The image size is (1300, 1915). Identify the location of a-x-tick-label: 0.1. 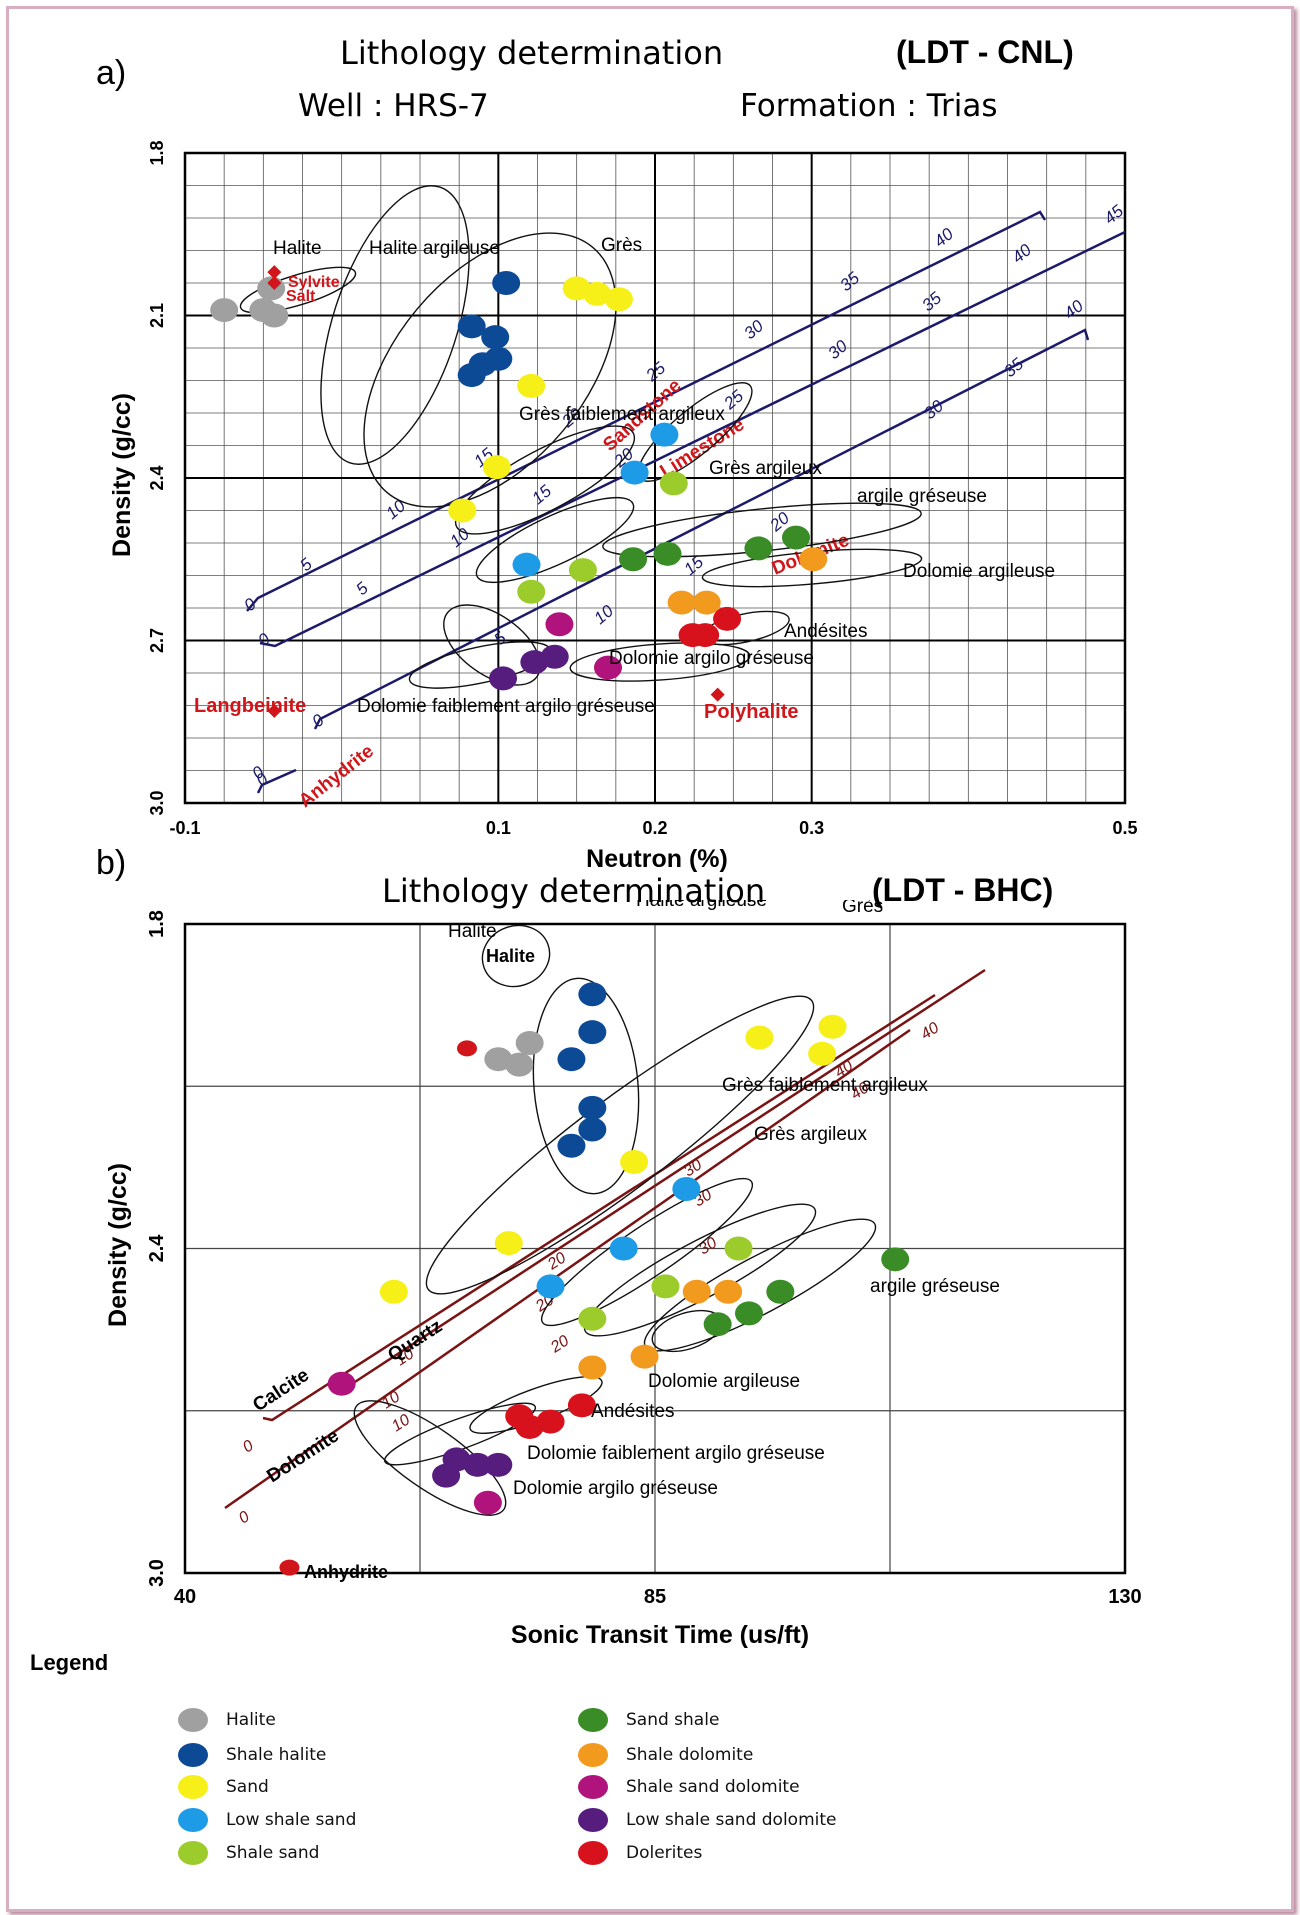
(498, 828).